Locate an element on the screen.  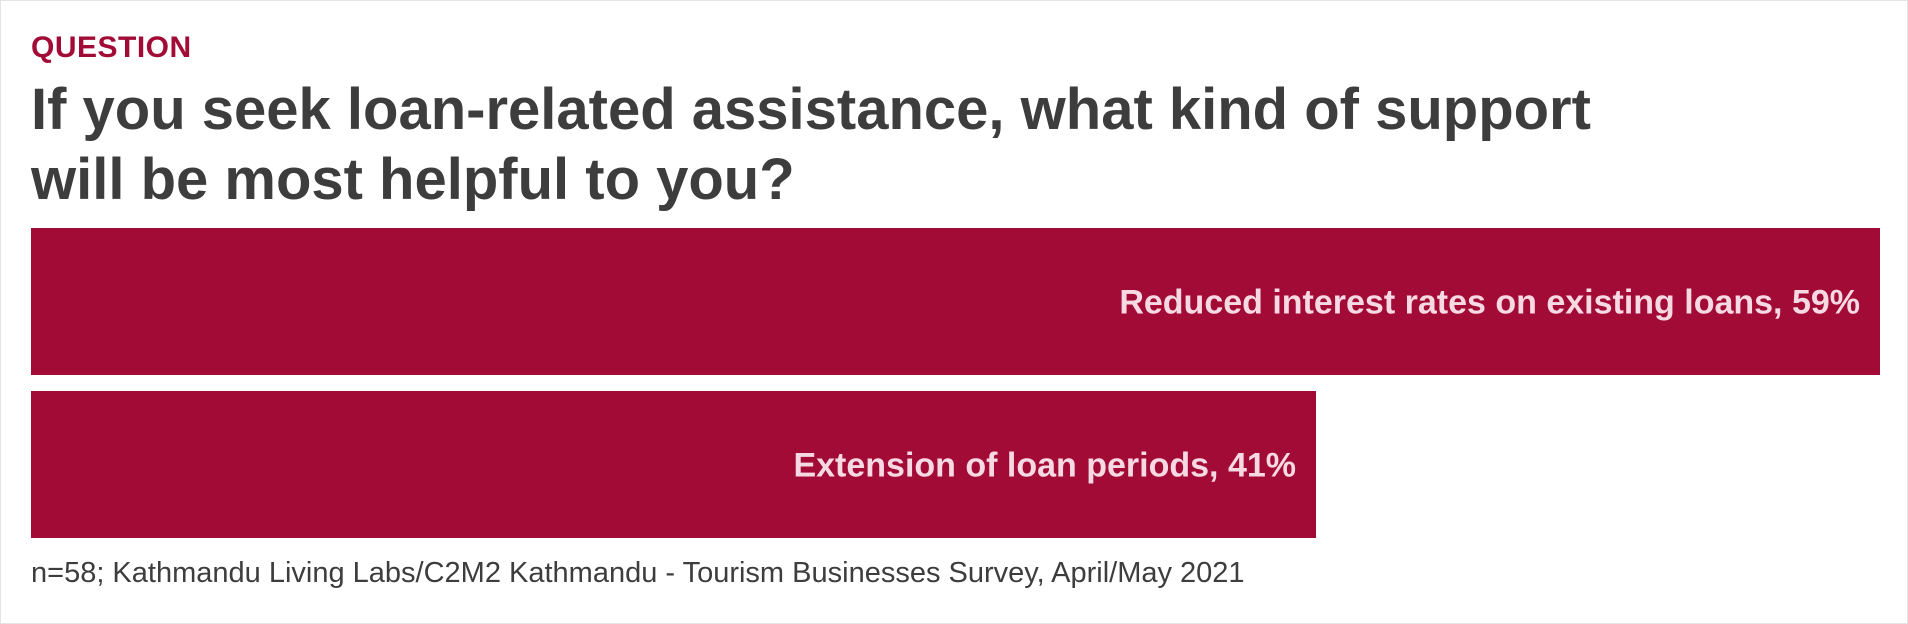
bar-label-2: Extension of loan periods, 41% is located at coordinates (1044, 466).